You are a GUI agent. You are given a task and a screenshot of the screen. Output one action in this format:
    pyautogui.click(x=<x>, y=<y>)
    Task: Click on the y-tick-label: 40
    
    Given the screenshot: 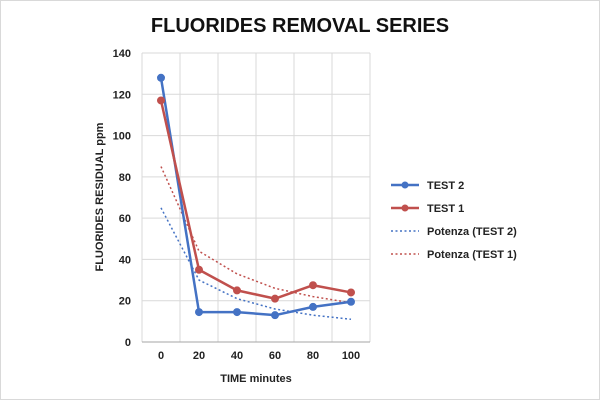 What is the action you would take?
    pyautogui.click(x=125, y=260)
    